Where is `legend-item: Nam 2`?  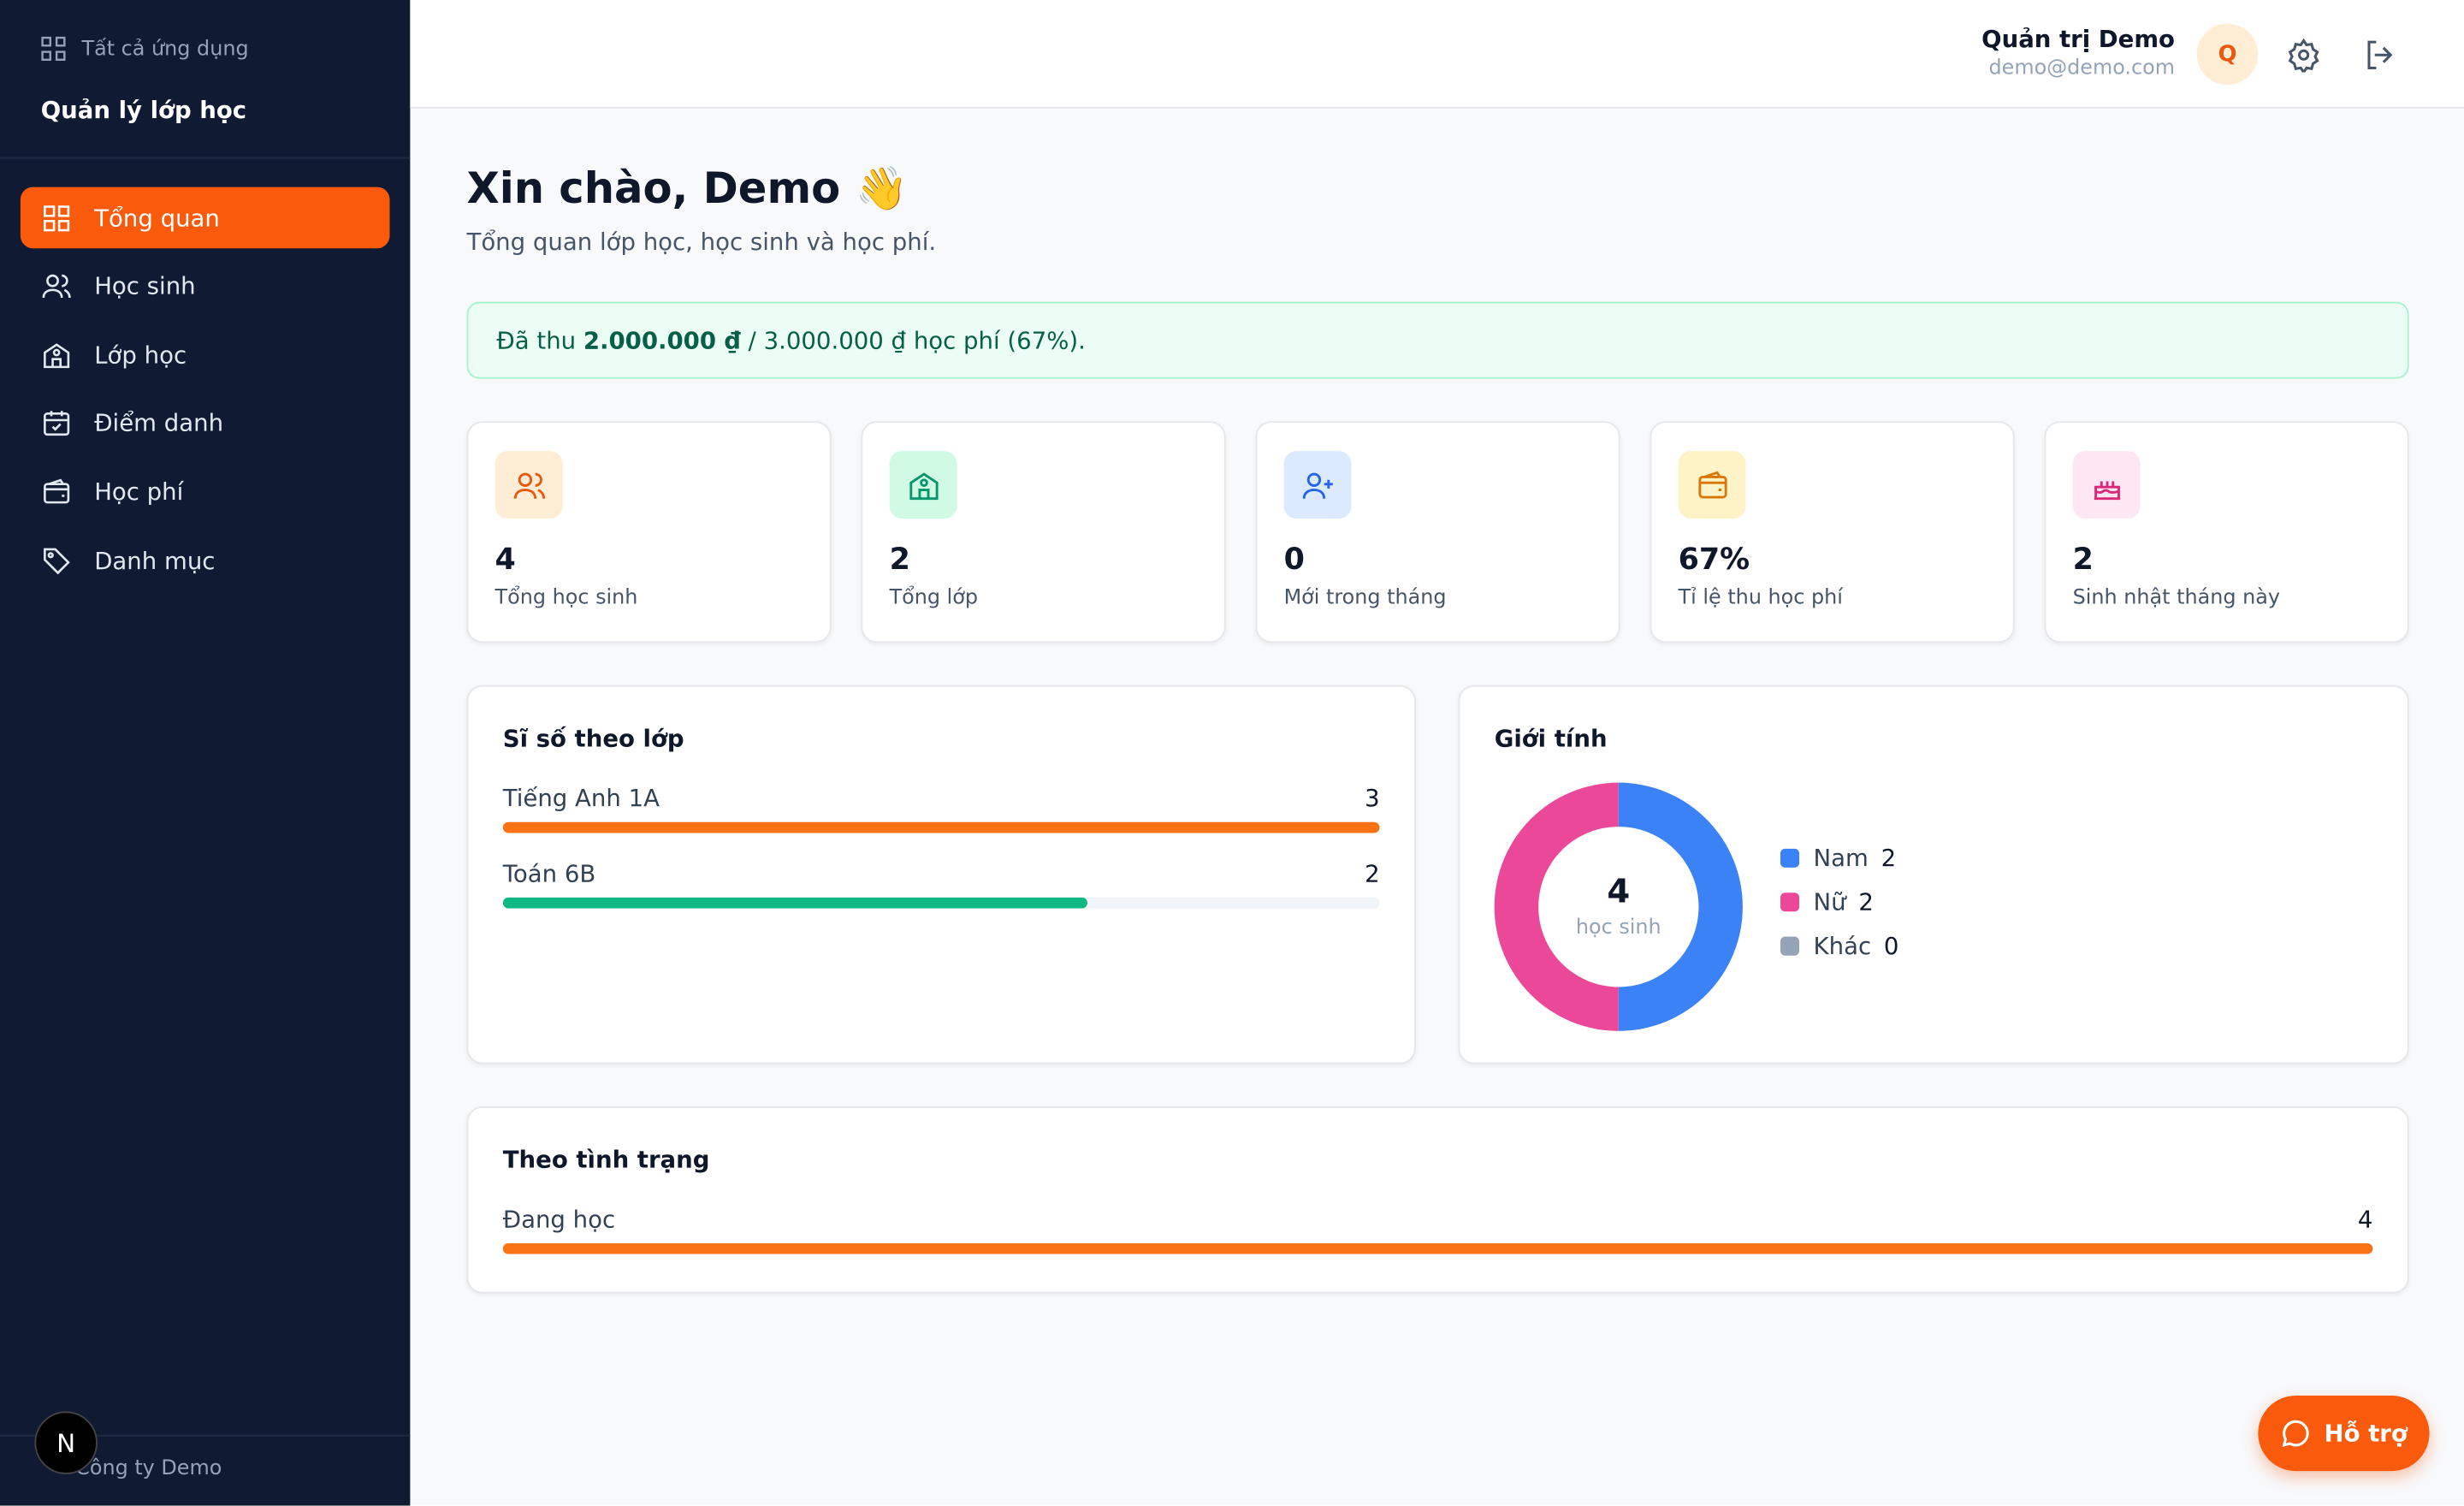 legend-item: Nam 2 is located at coordinates (1838, 858).